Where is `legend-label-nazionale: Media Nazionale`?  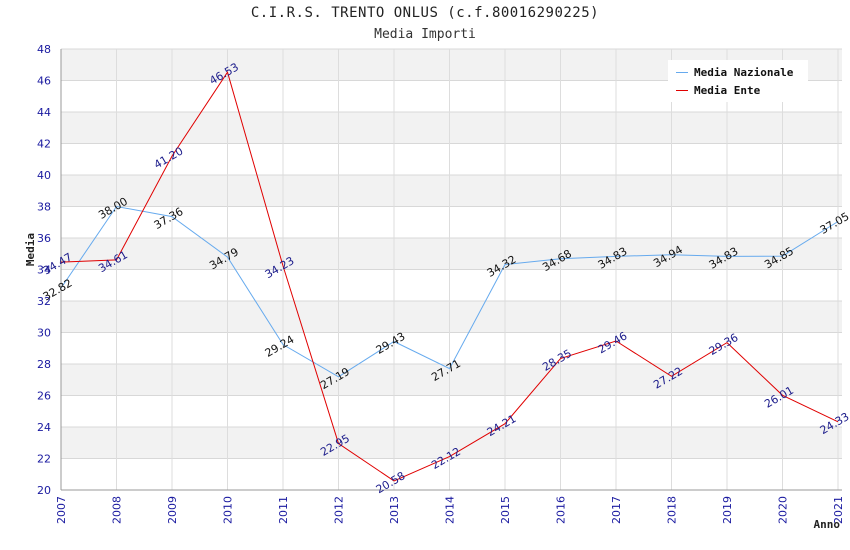
legend-label-nazionale: Media Nazionale is located at coordinates (744, 72).